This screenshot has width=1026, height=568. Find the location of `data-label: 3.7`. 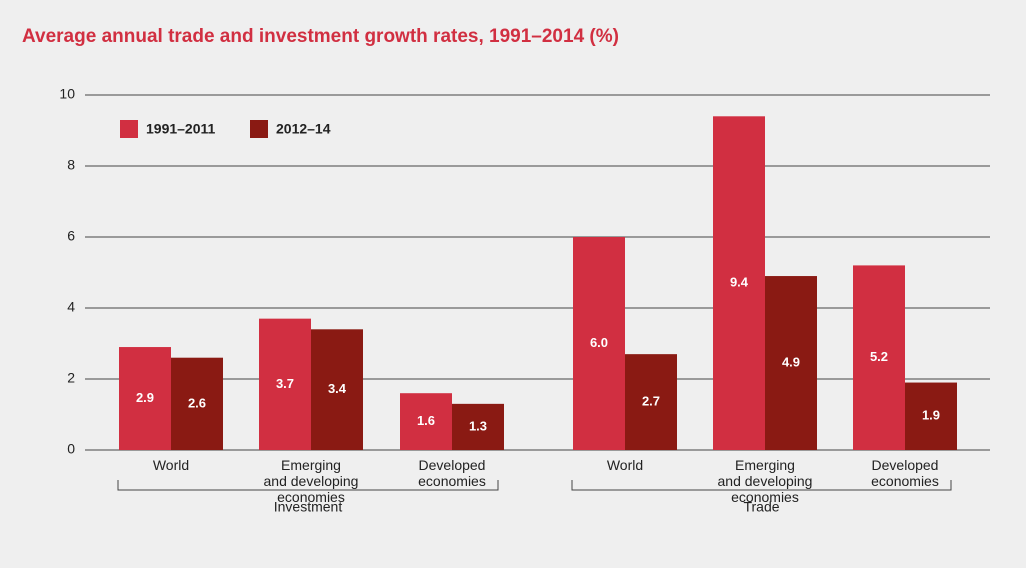

data-label: 3.7 is located at coordinates (285, 383).